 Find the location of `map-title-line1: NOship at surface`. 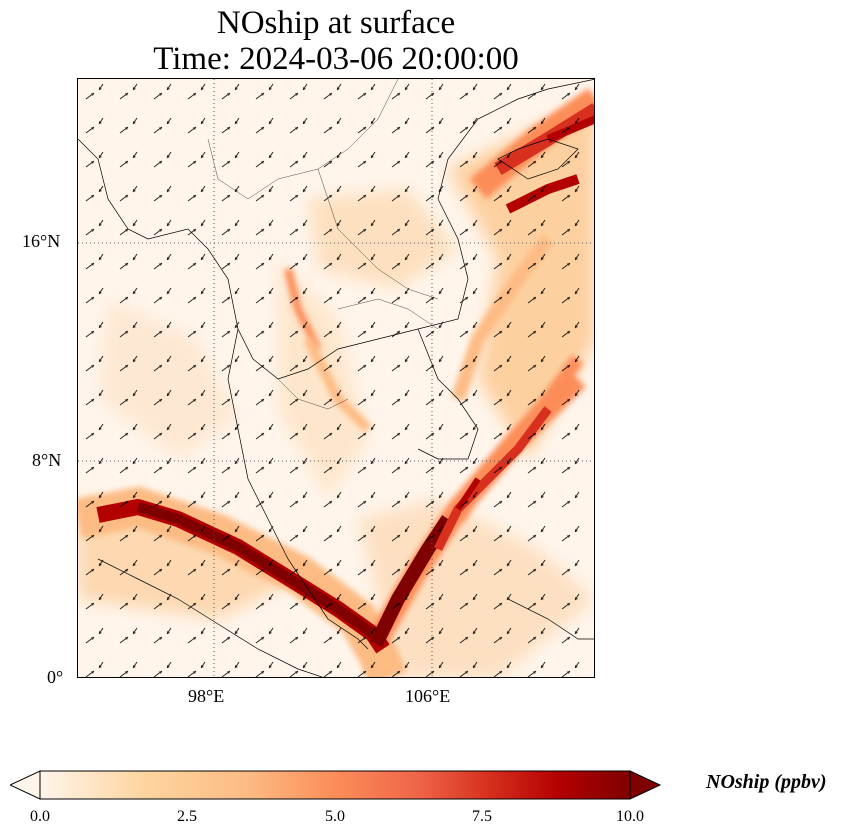

map-title-line1: NOship at surface is located at coordinates (336, 23).